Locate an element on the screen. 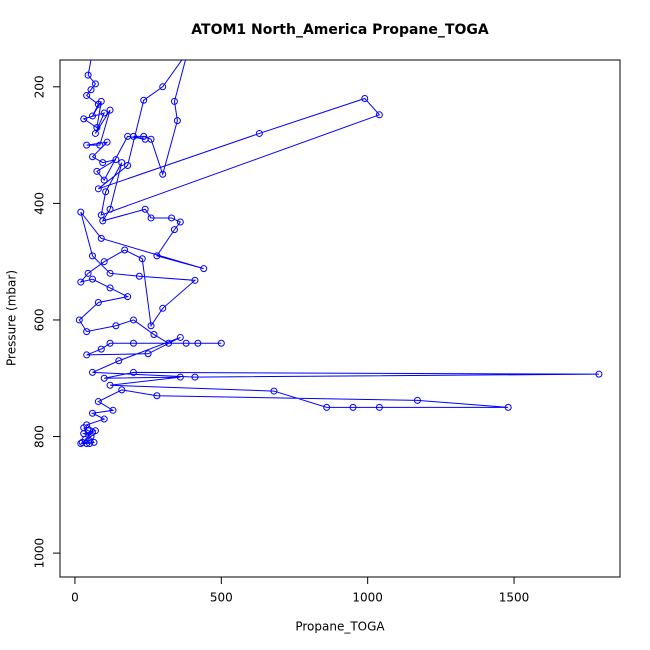 Image resolution: width=650 pixels, height=650 pixels. x-tick-label: 0 is located at coordinates (75, 598).